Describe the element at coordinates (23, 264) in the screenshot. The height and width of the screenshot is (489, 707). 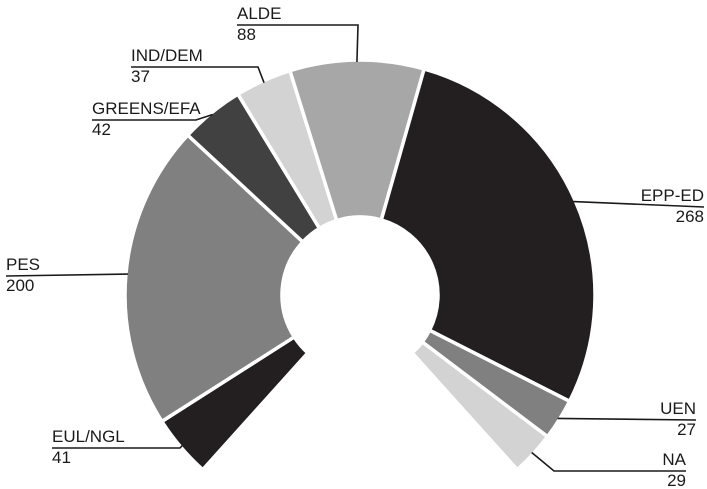
I see `slice-label-pes: PES` at that location.